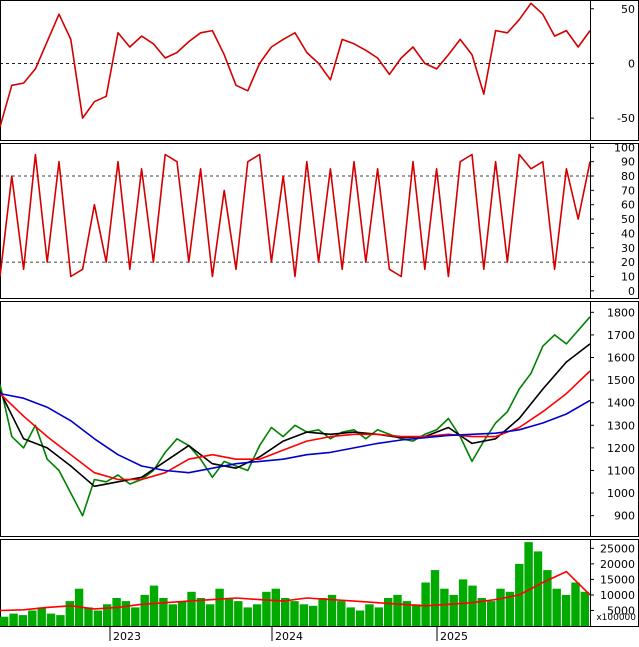 The height and width of the screenshot is (647, 639). Describe the element at coordinates (628, 233) in the screenshot. I see `y-tick-label-1-6: 40` at that location.